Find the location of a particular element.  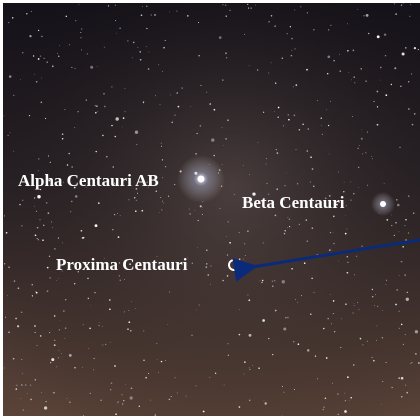

beta-star is located at coordinates (383, 204).